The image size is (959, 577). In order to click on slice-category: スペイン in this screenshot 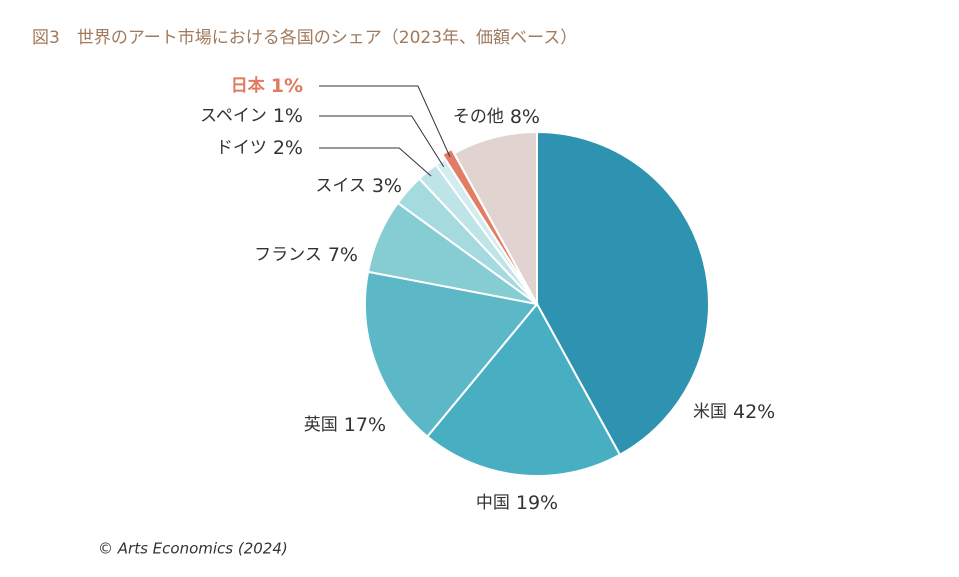, I will do `click(233, 116)`.